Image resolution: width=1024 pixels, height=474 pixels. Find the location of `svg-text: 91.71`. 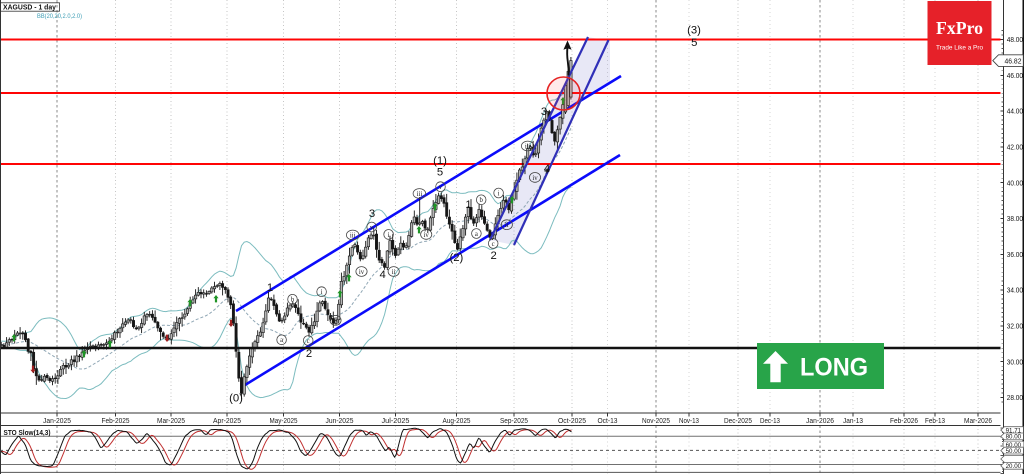

svg-text: 91.71 is located at coordinates (1014, 430).